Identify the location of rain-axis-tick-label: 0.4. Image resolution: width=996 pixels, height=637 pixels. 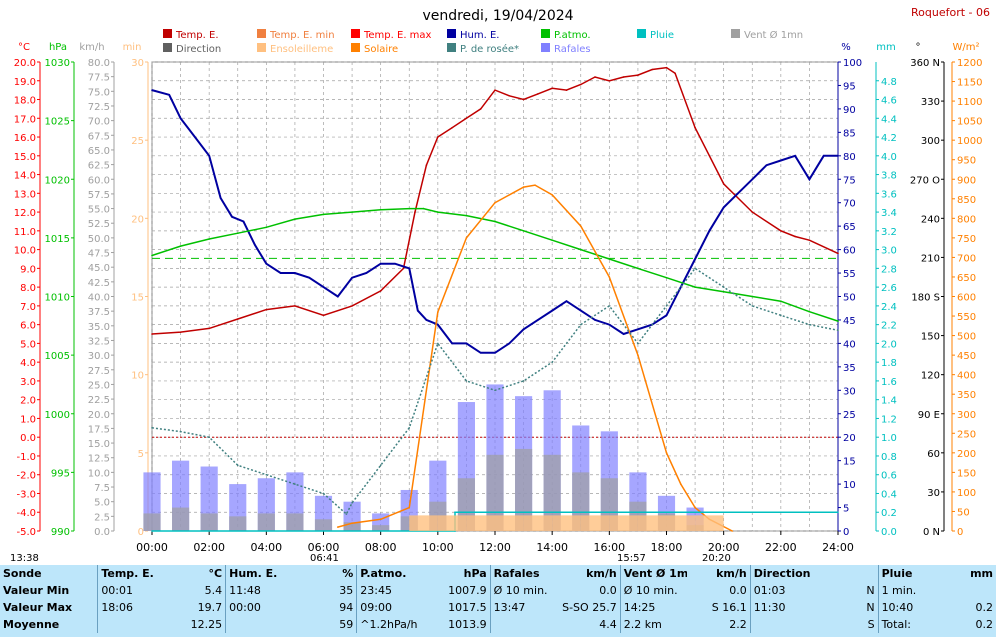
(889, 494).